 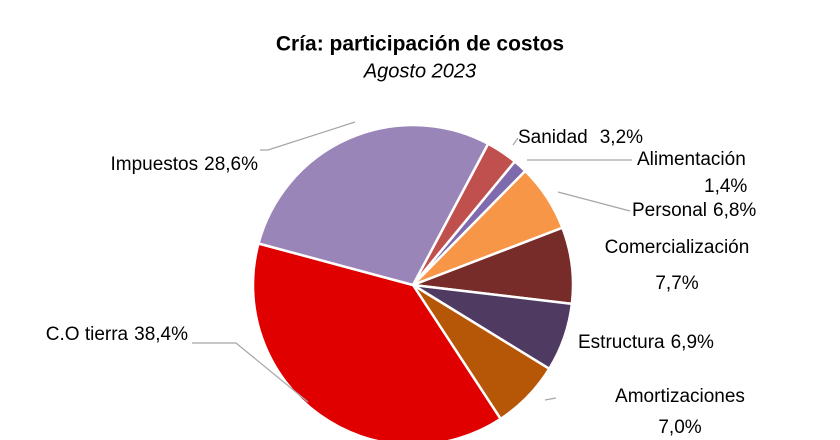 What do you see at coordinates (680, 412) in the screenshot?
I see `data-label: Amortizaciones 7,0%` at bounding box center [680, 412].